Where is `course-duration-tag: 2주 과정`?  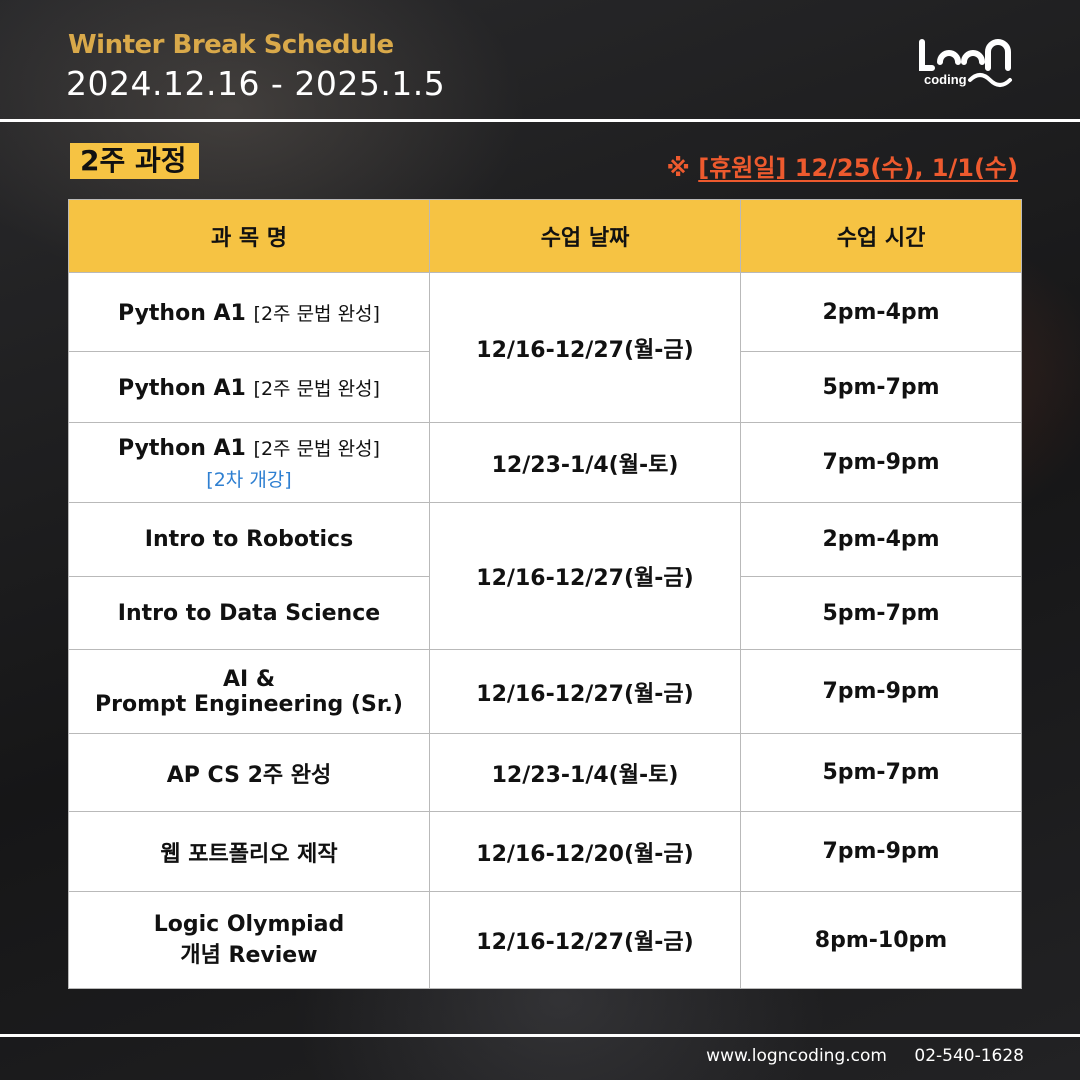 course-duration-tag: 2주 과정 is located at coordinates (134, 161).